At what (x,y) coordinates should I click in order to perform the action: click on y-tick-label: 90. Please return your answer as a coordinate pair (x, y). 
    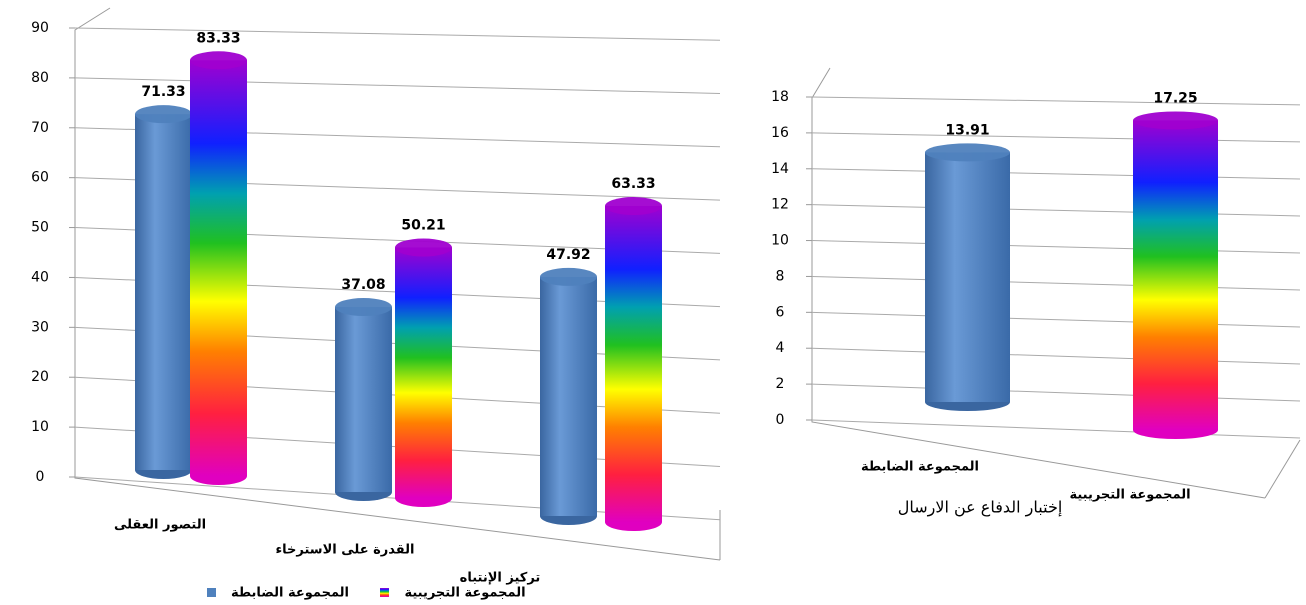
    Looking at the image, I should click on (40, 28).